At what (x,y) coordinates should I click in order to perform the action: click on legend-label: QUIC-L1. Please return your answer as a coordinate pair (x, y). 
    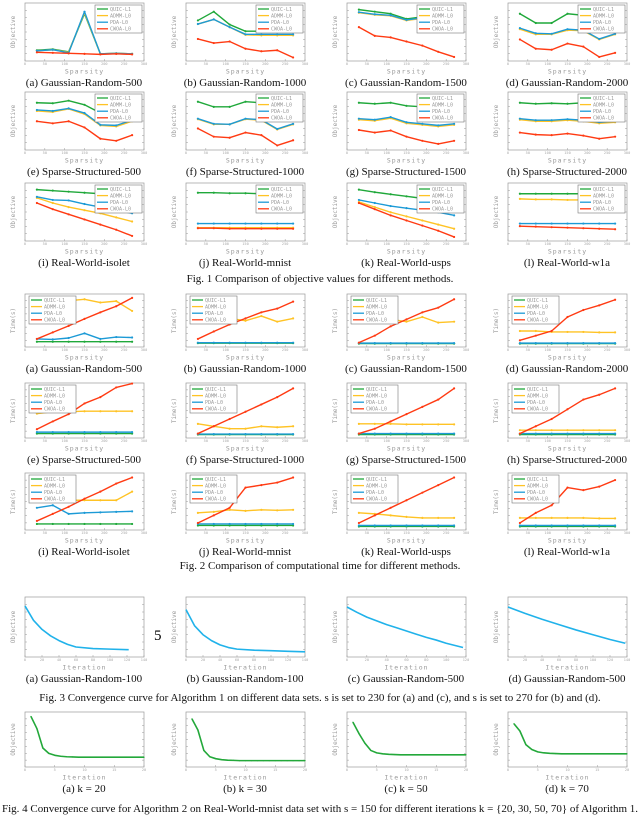
    Looking at the image, I should click on (537, 480).